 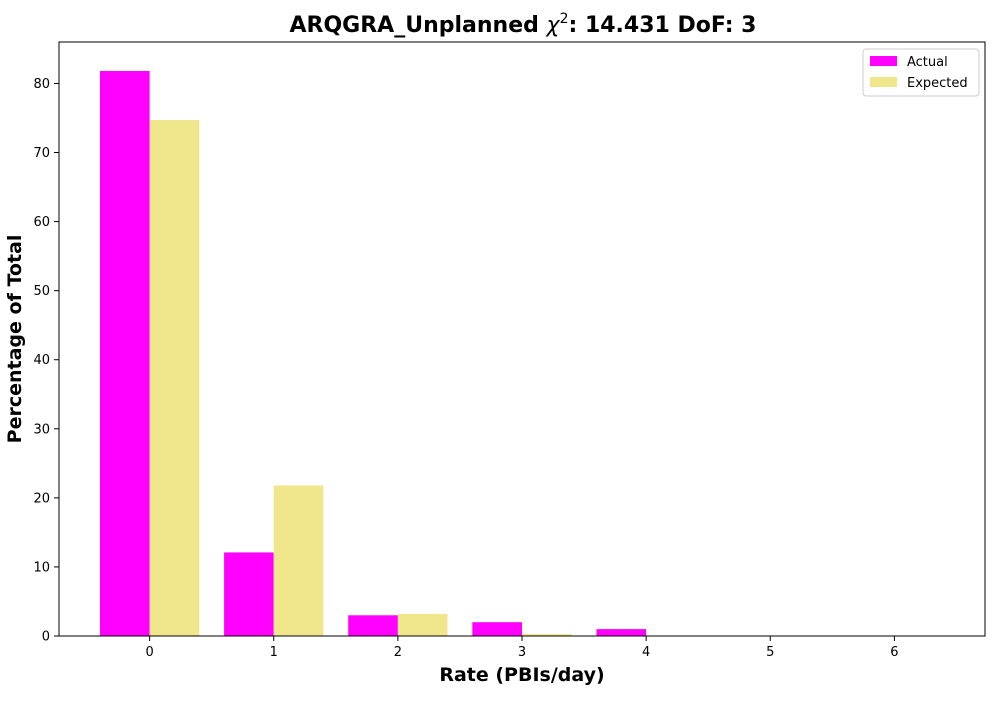 What do you see at coordinates (937, 83) in the screenshot?
I see `legend-label-expected: Expected` at bounding box center [937, 83].